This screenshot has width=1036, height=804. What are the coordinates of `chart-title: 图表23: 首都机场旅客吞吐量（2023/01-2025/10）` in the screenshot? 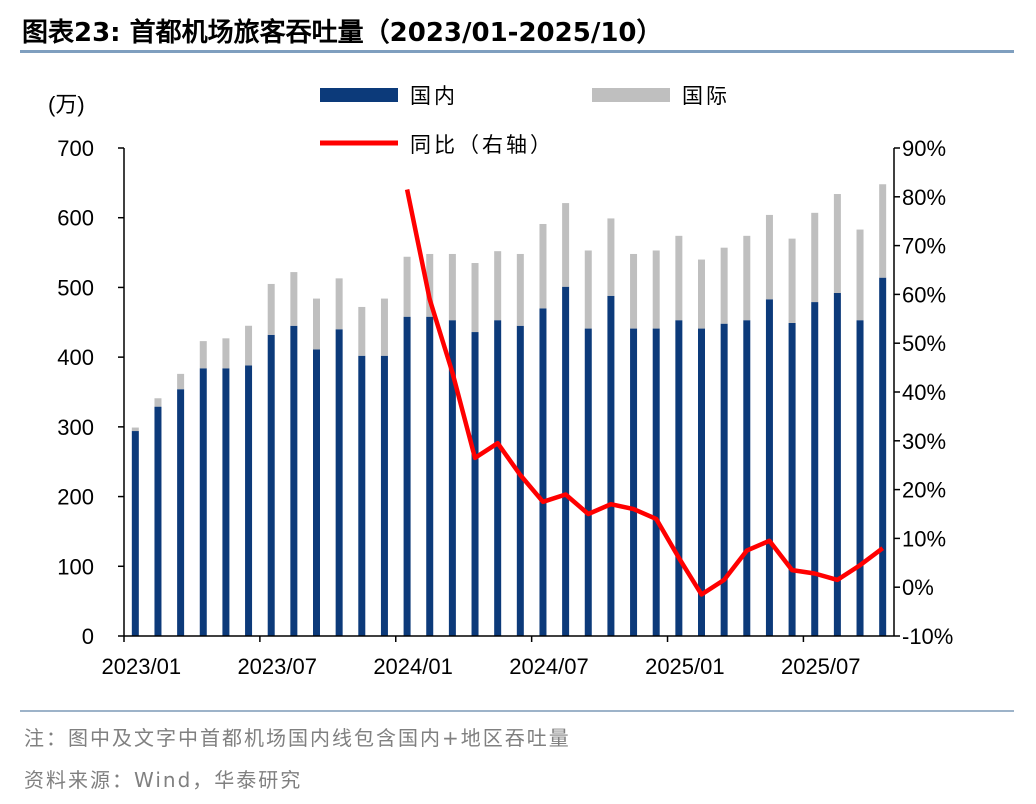 It's located at (342, 33).